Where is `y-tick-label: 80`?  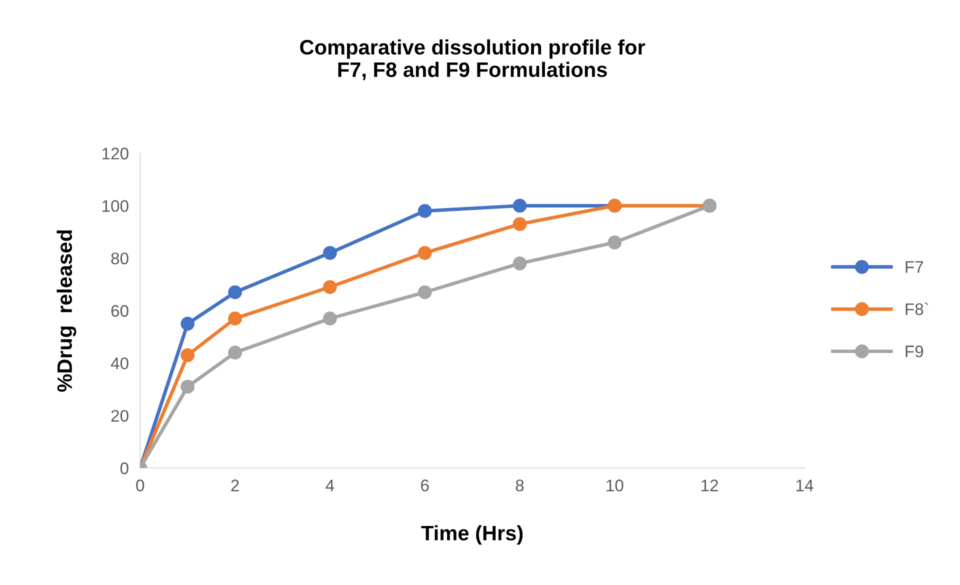
y-tick-label: 80 is located at coordinates (119, 258).